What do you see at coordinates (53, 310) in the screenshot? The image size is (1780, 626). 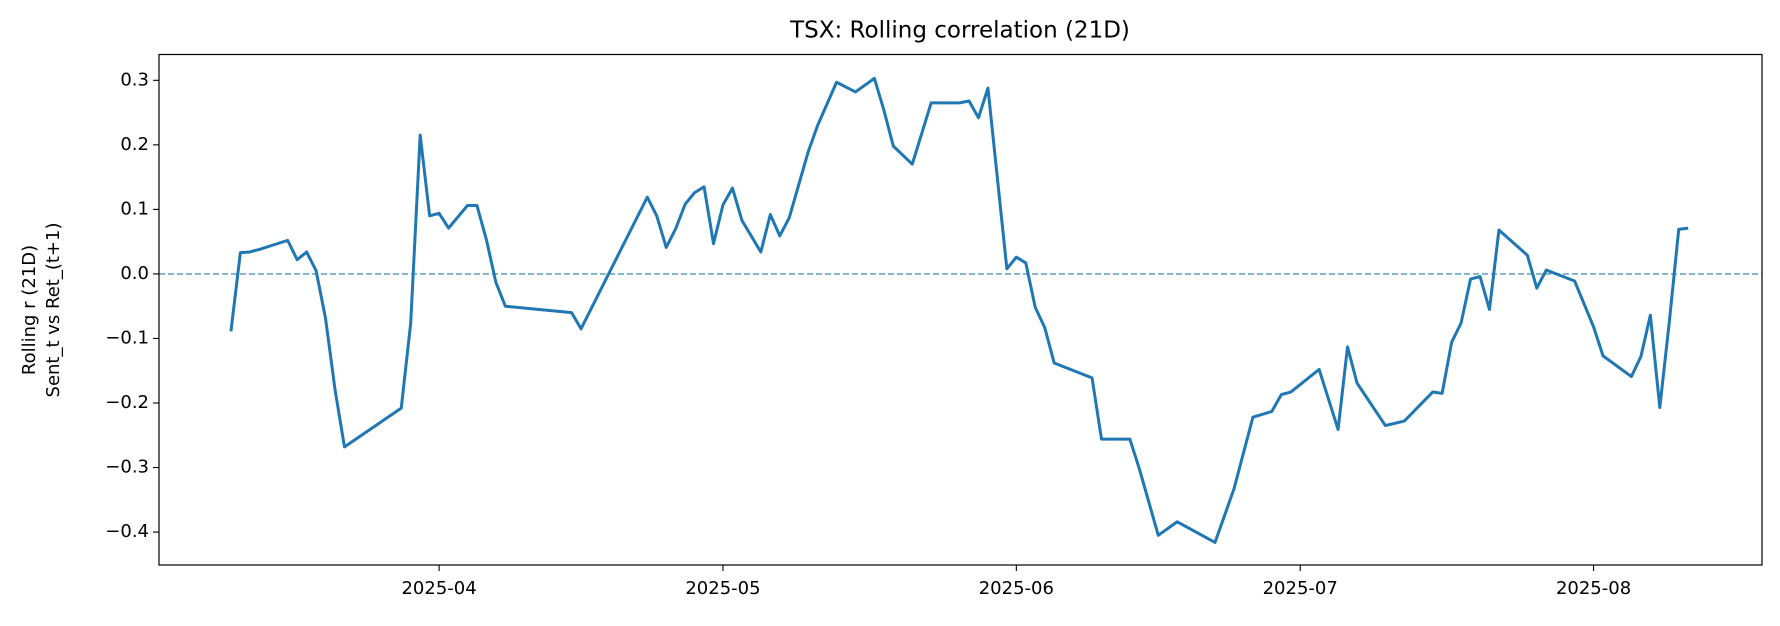 I see `y-axis-label: Sent_t vs Ret_(t+1)` at bounding box center [53, 310].